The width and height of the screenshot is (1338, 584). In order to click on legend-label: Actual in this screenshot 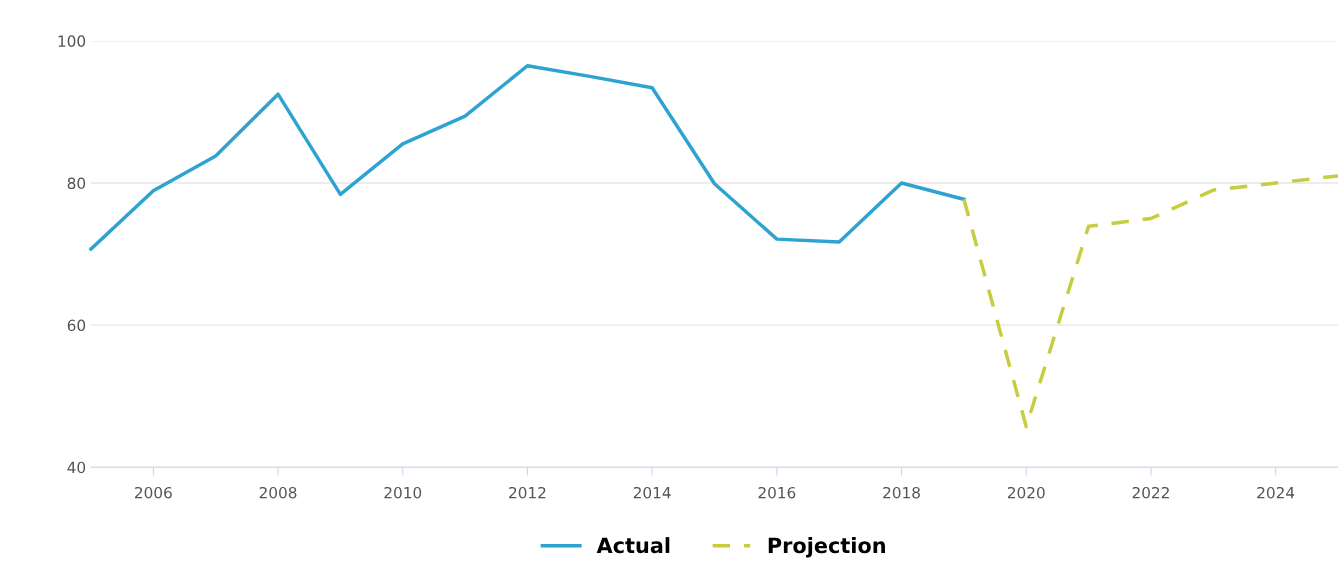, I will do `click(633, 545)`.